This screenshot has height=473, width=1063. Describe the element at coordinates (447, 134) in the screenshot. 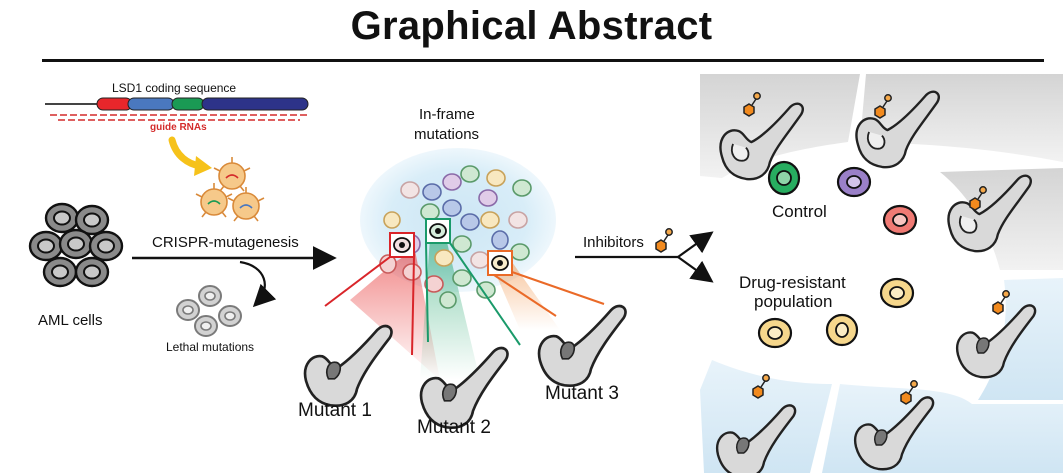

I see `in-frame-label-2: mutations` at that location.